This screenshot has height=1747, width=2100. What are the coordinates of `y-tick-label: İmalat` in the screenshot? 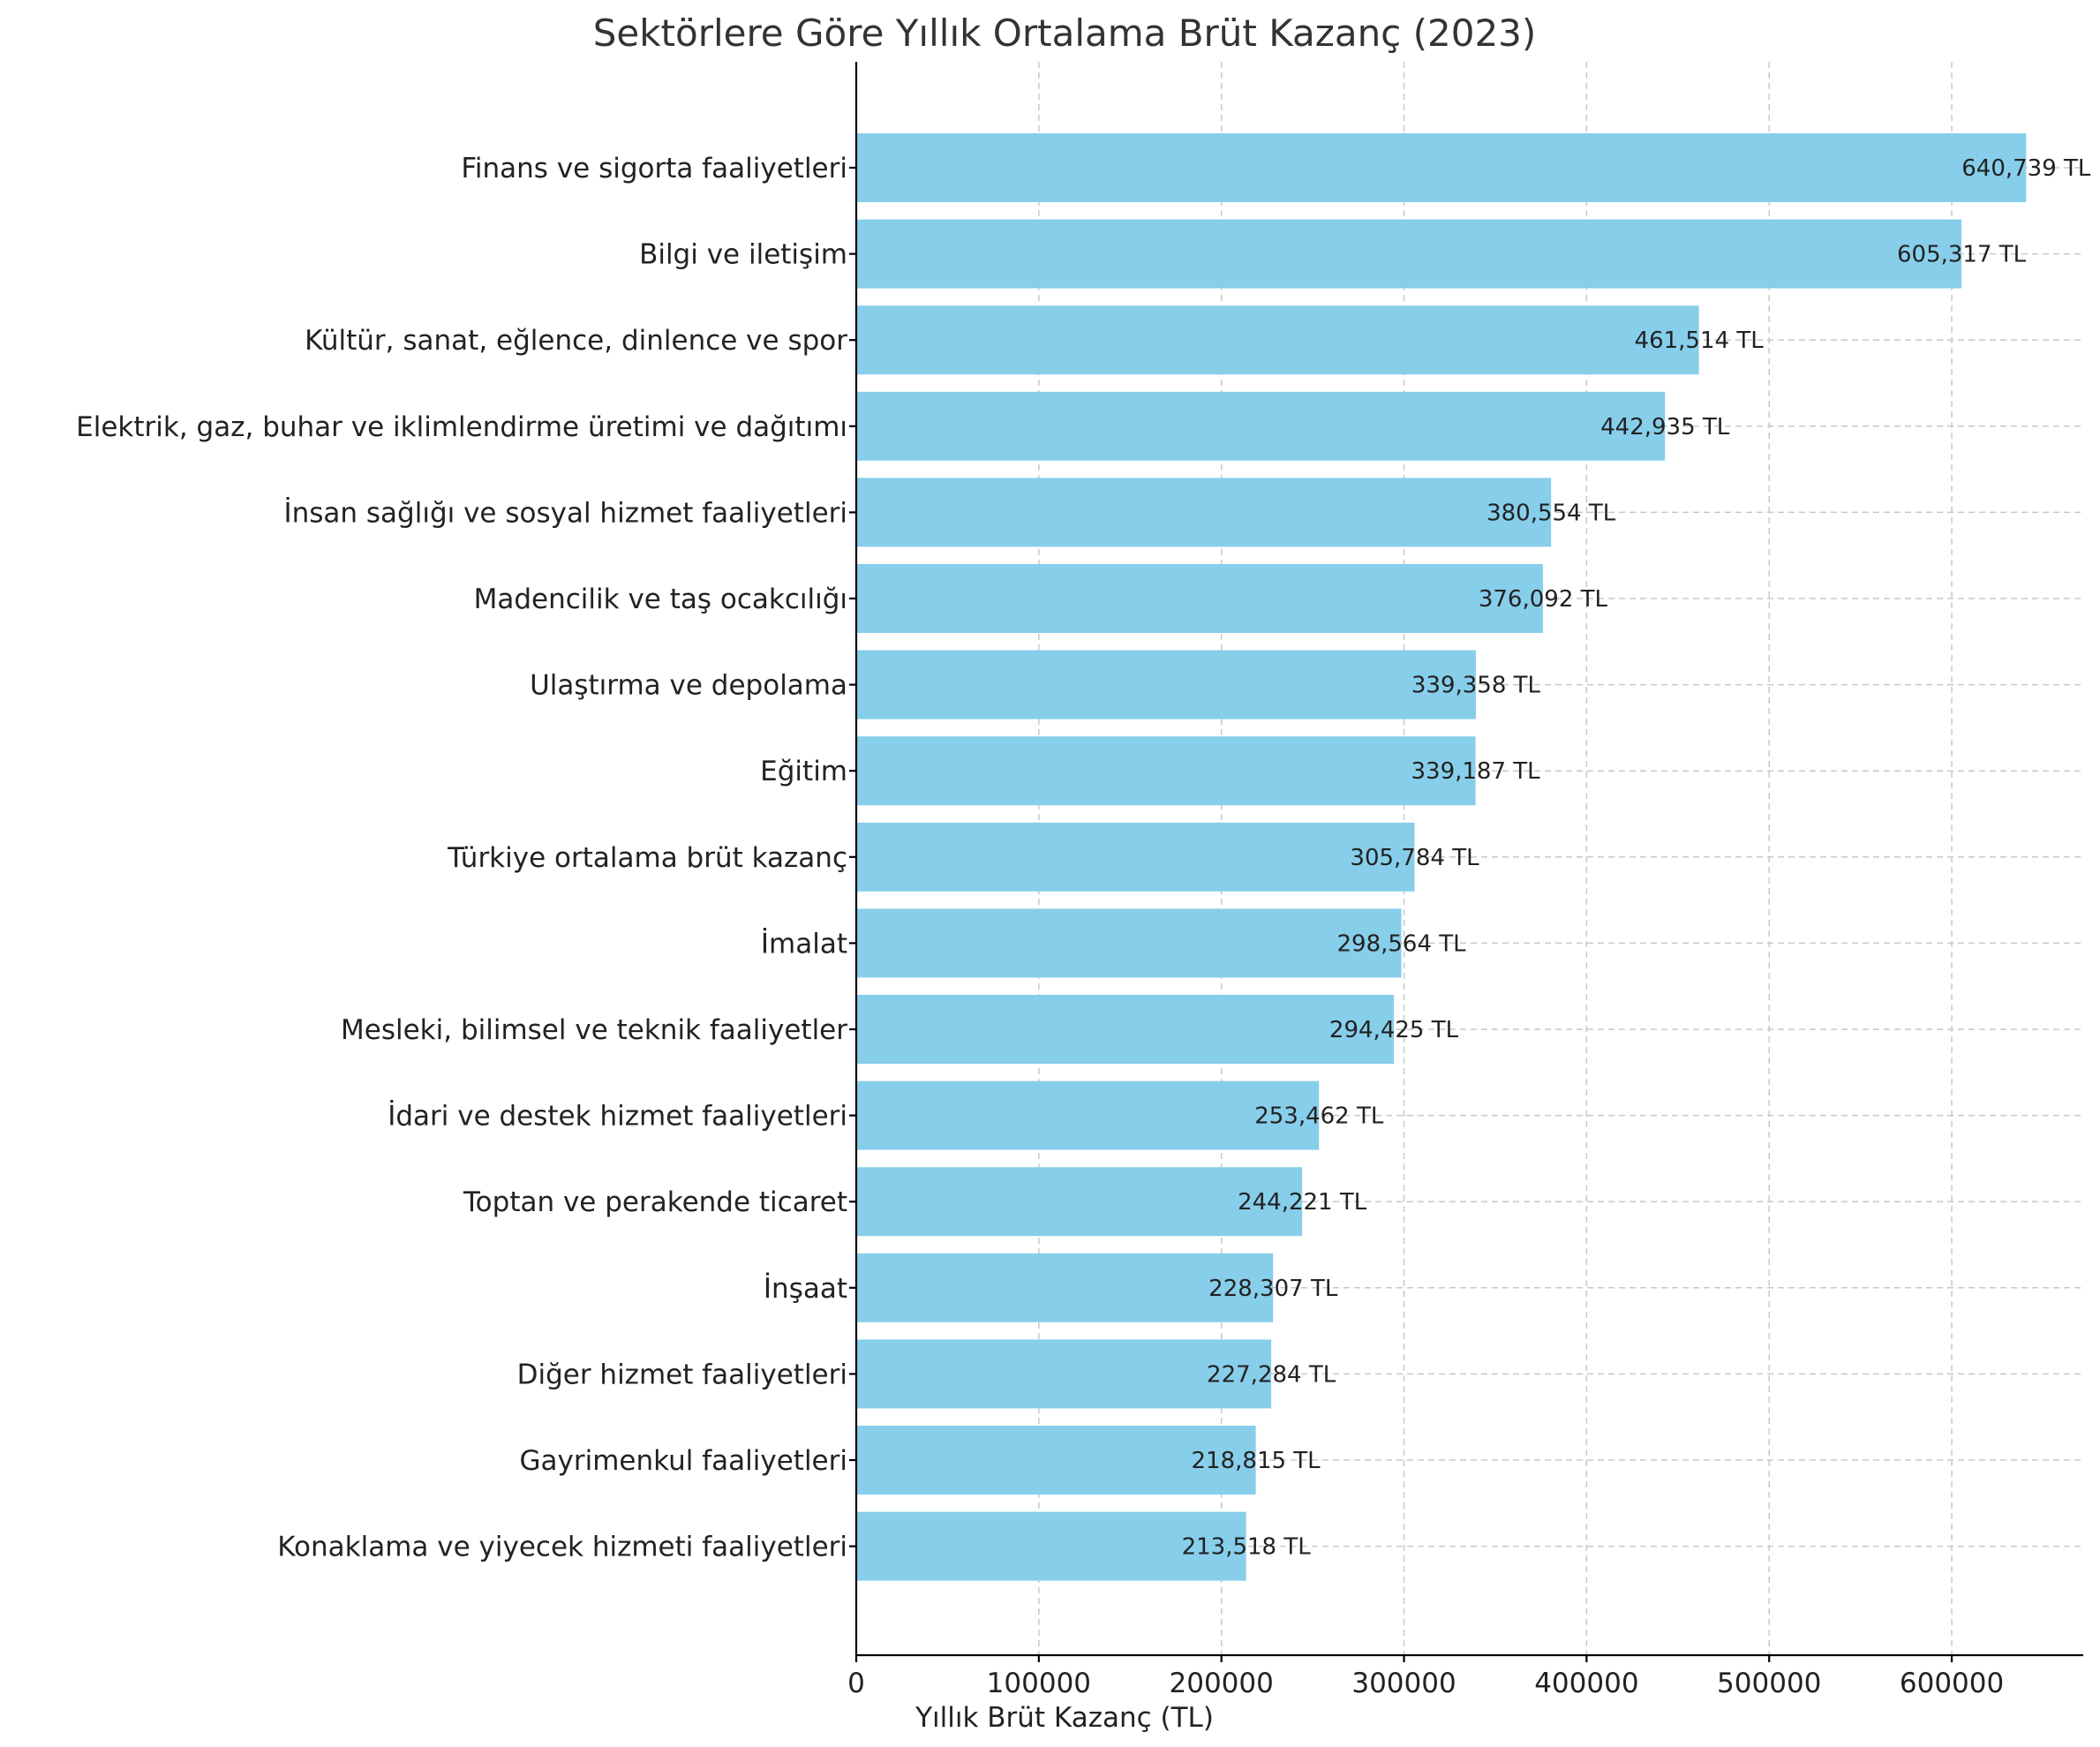 It's located at (804, 944).